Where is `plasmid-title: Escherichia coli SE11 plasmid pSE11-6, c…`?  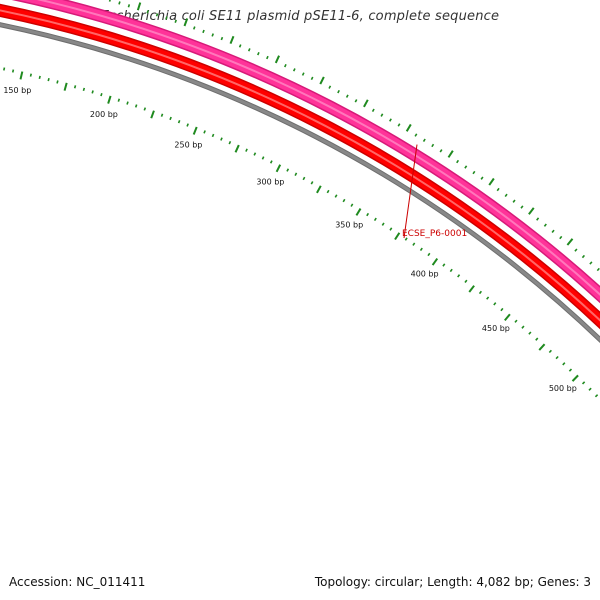
plasmid-title: Escherichia coli SE11 plasmid pSE11-6, c… is located at coordinates (300, 16).